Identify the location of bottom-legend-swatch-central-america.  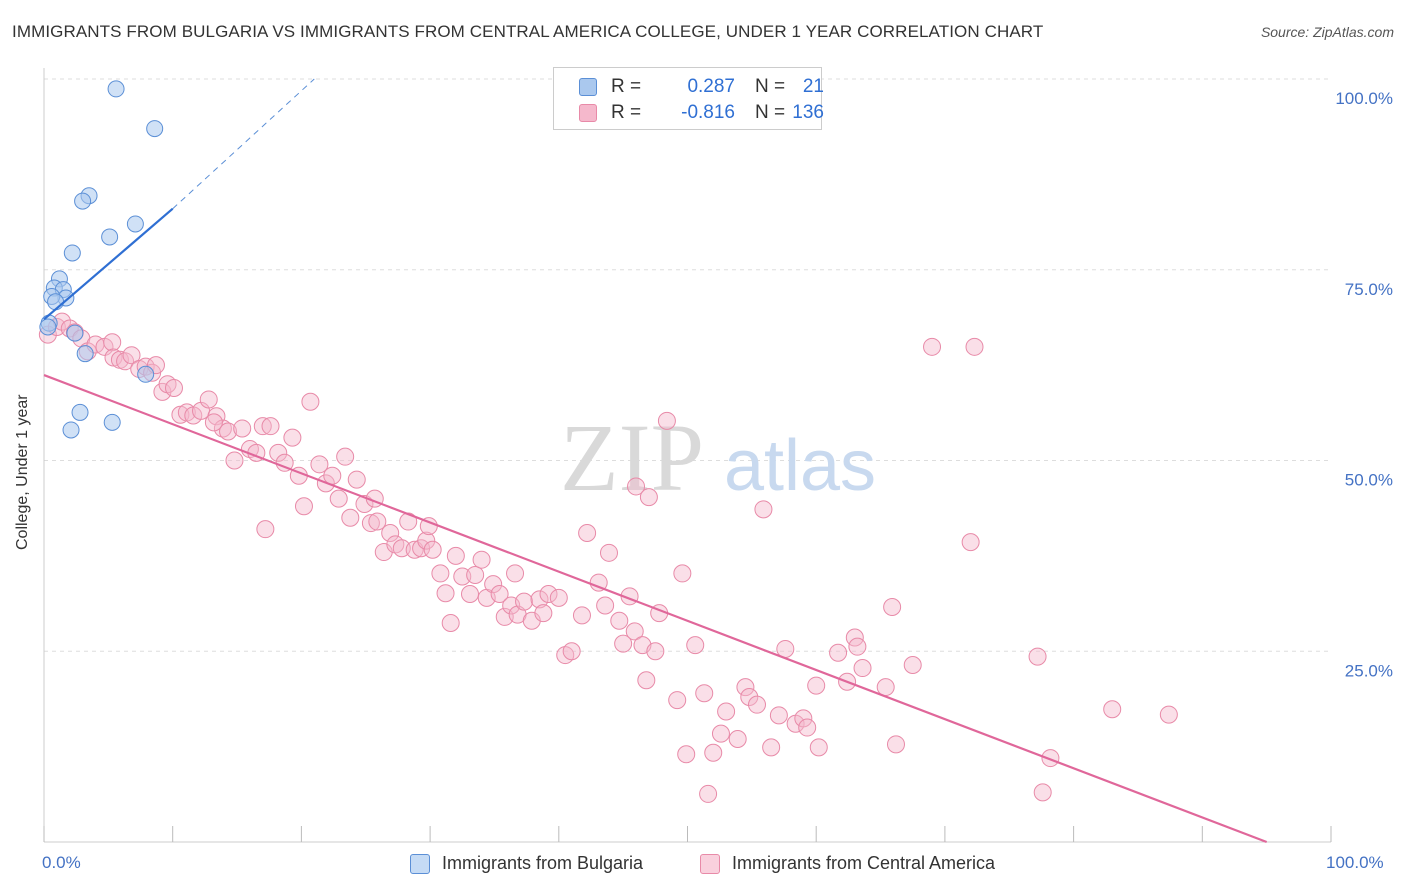
(710, 864).